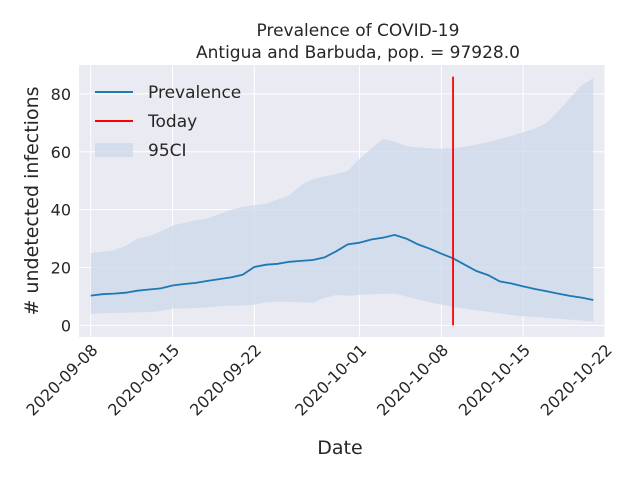 This screenshot has height=480, width=640. What do you see at coordinates (61, 268) in the screenshot?
I see `y-tick-label: 20` at bounding box center [61, 268].